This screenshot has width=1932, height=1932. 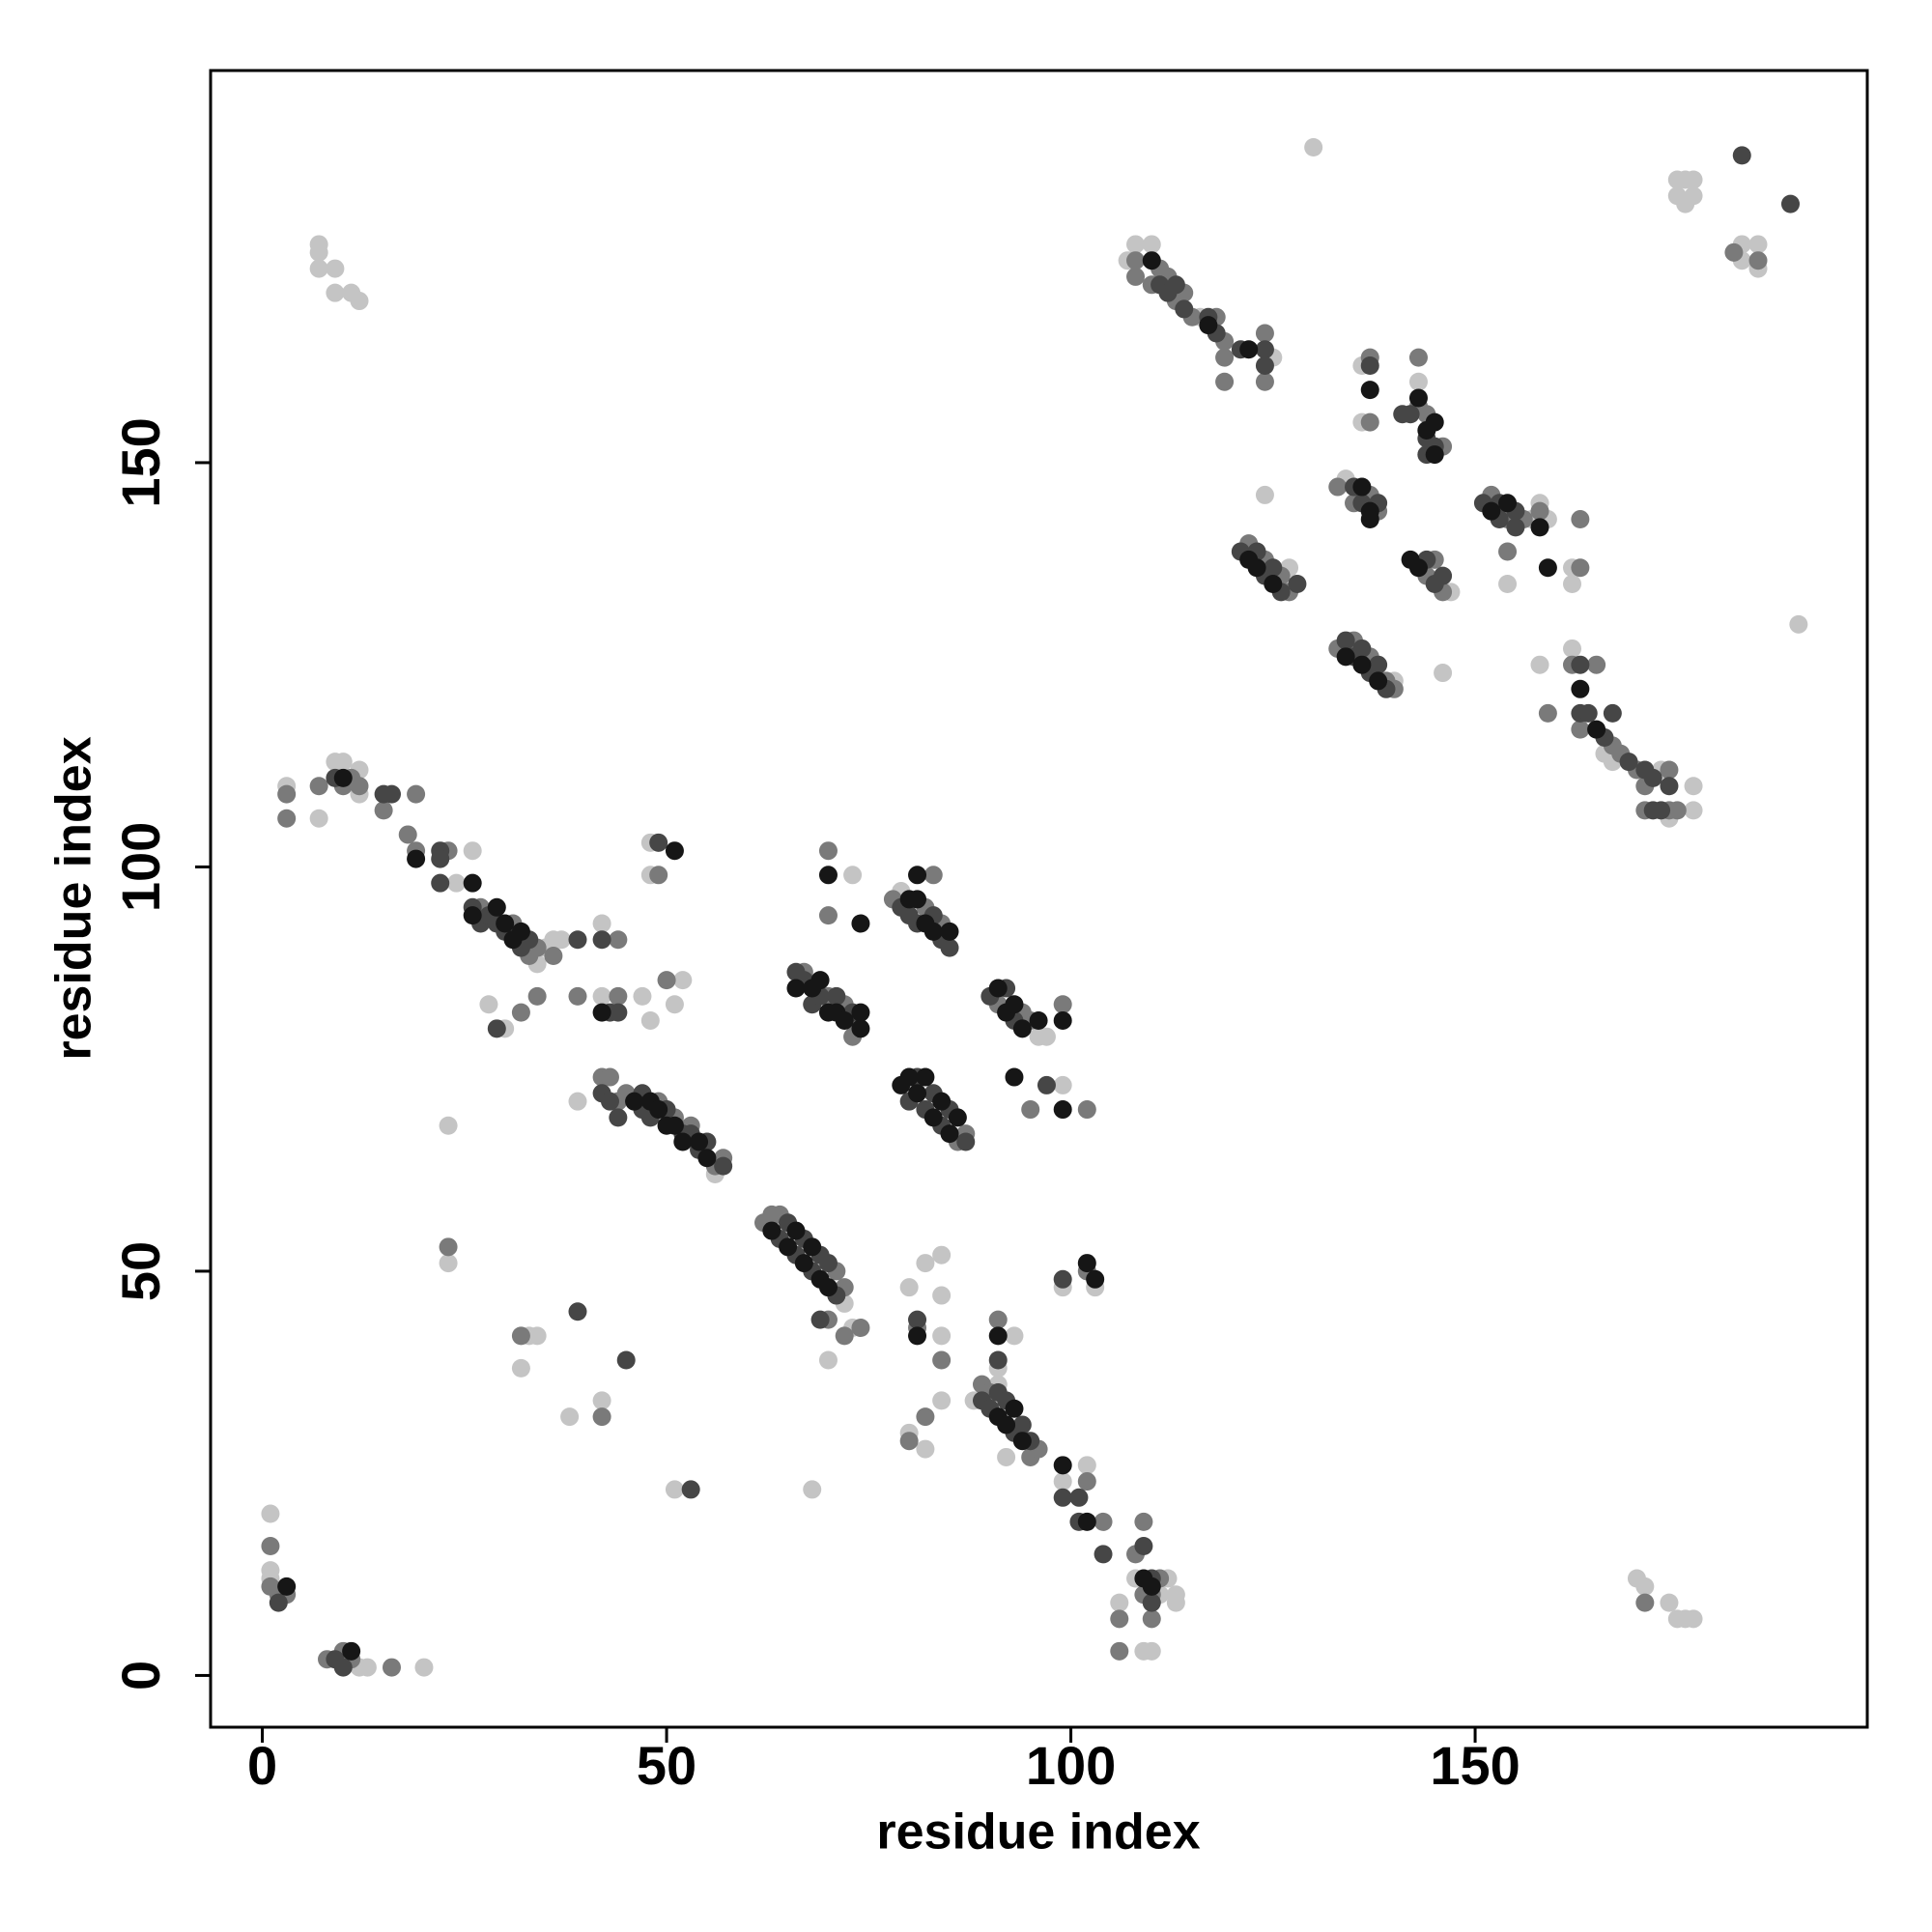 What do you see at coordinates (140, 1675) in the screenshot?
I see `y-tick-label: 0` at bounding box center [140, 1675].